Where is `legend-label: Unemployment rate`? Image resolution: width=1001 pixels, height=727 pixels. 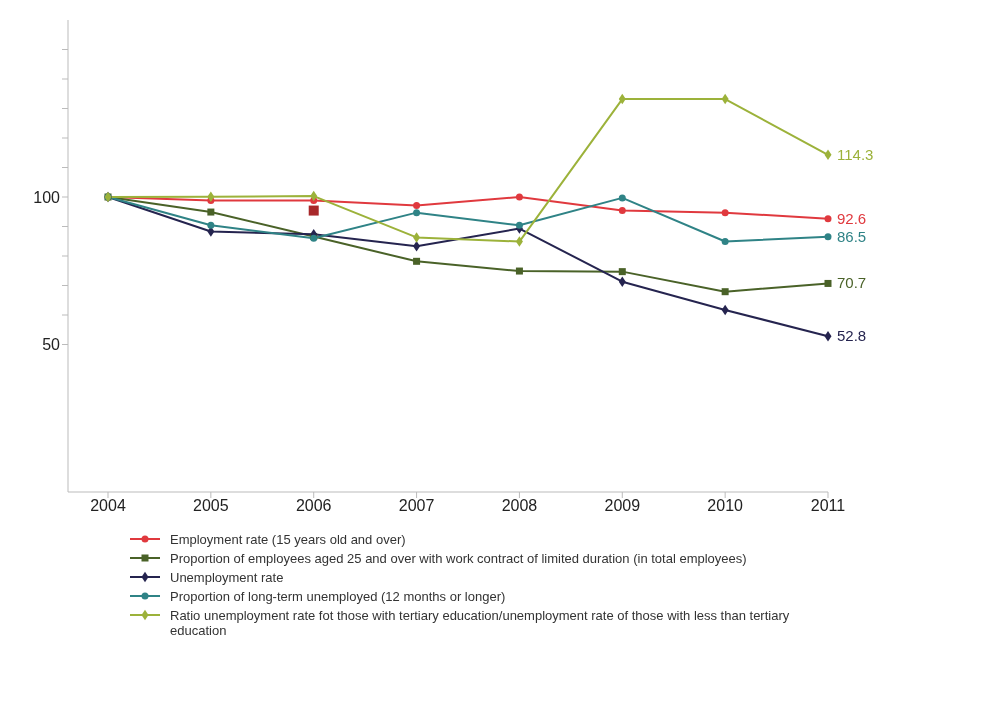 legend-label: Unemployment rate is located at coordinates (227, 577).